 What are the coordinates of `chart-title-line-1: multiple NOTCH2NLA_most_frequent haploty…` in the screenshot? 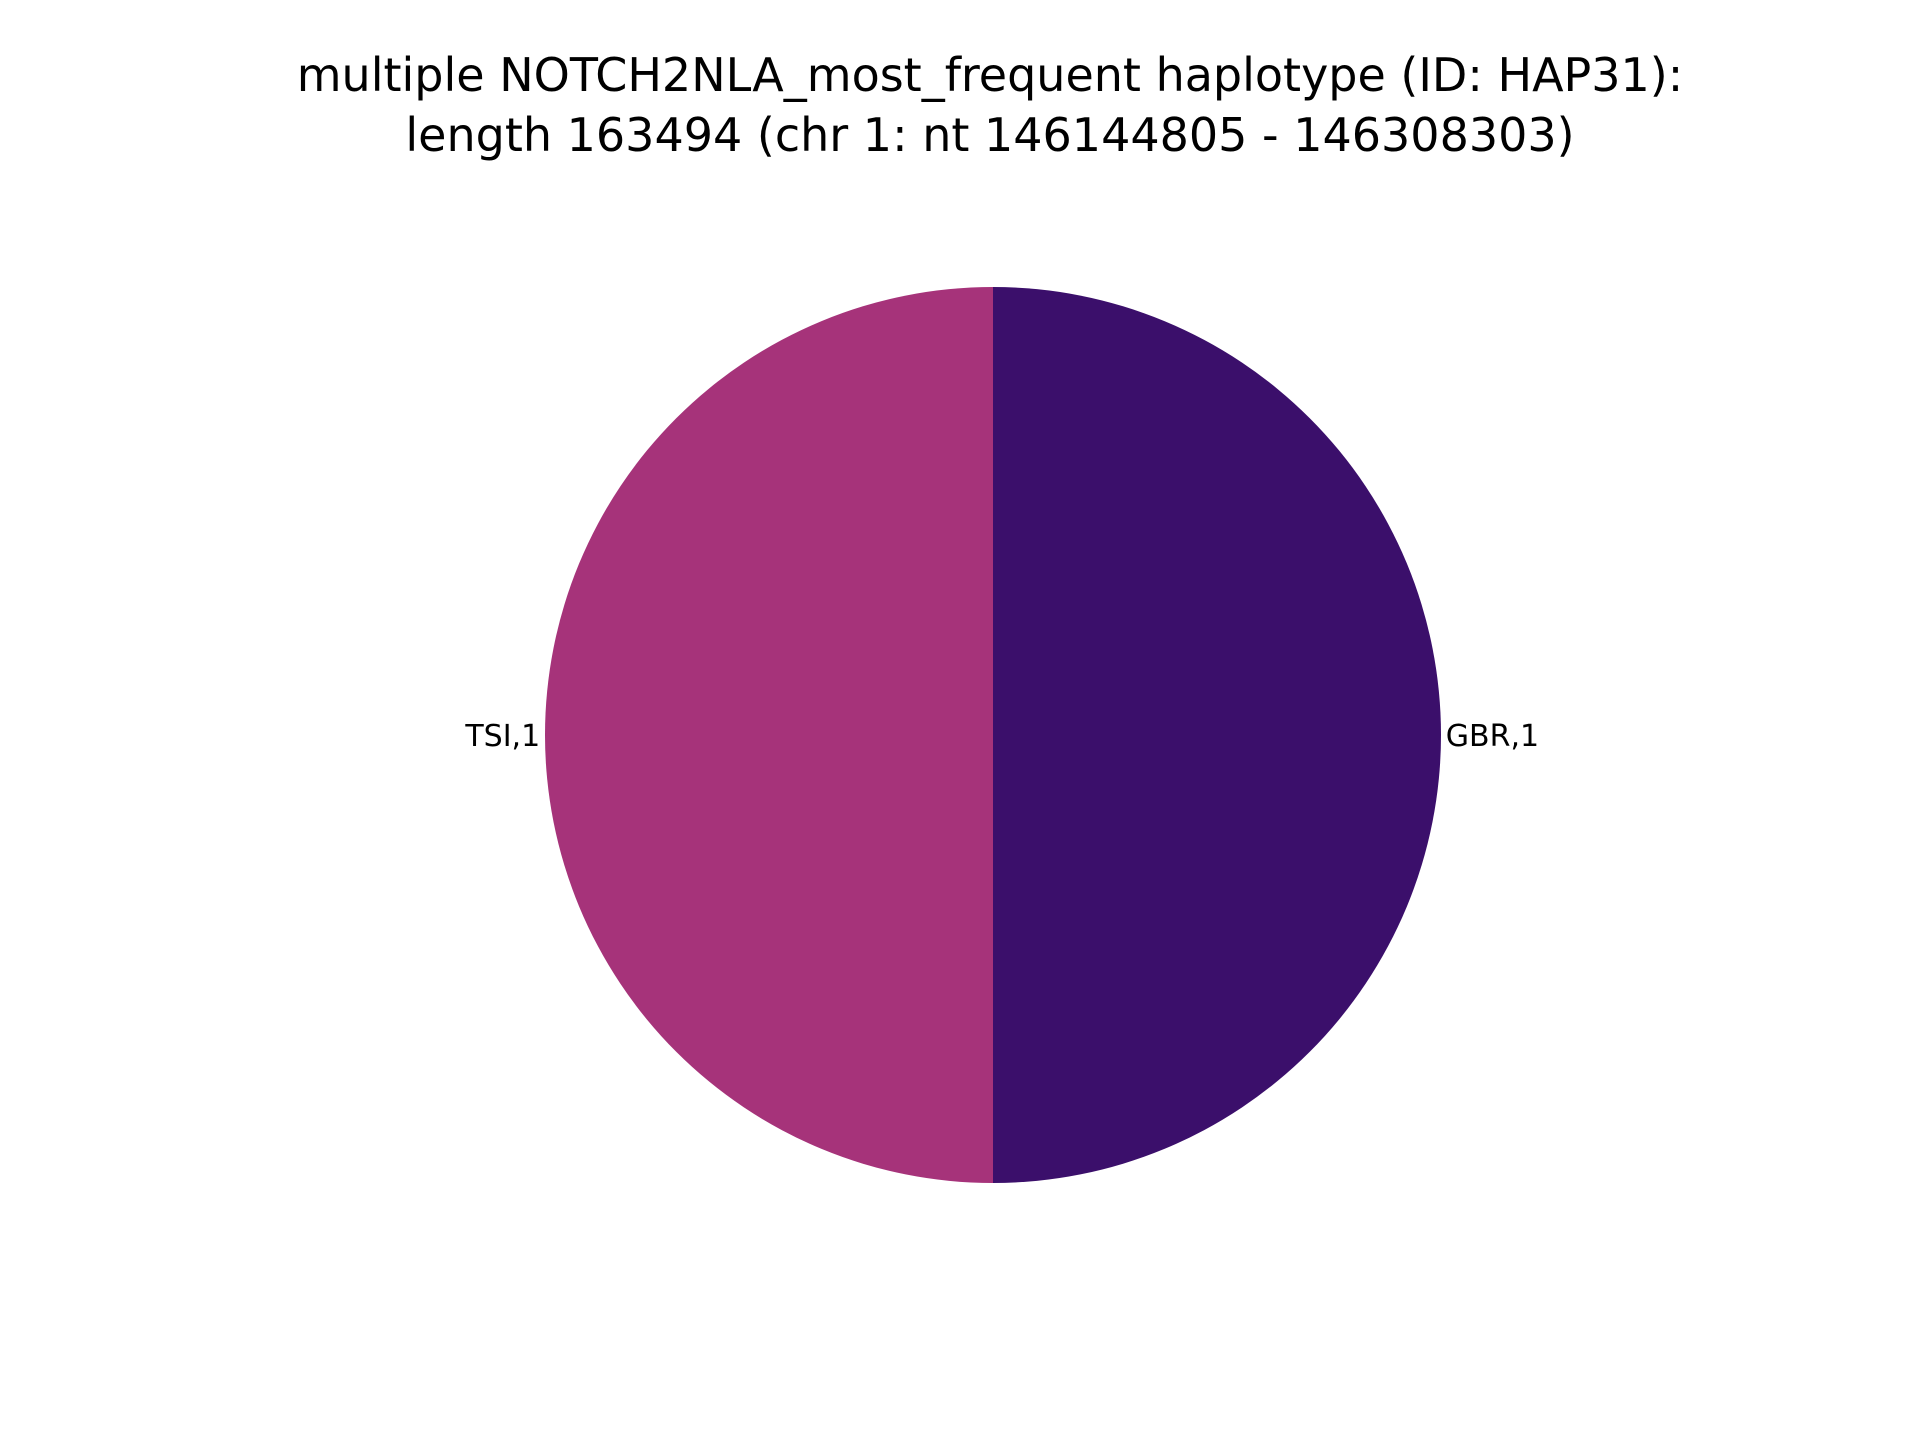 It's located at (990, 75).